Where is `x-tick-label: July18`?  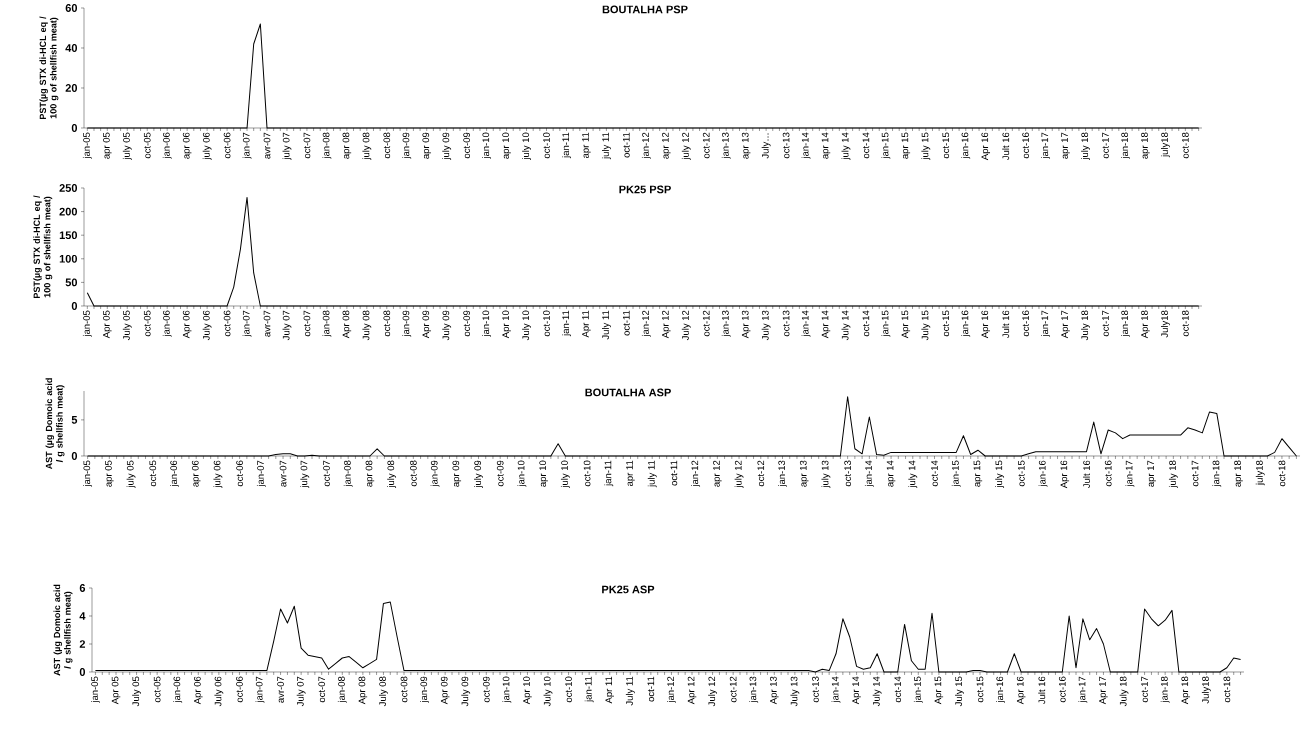
x-tick-label: July18 is located at coordinates (1206, 690).